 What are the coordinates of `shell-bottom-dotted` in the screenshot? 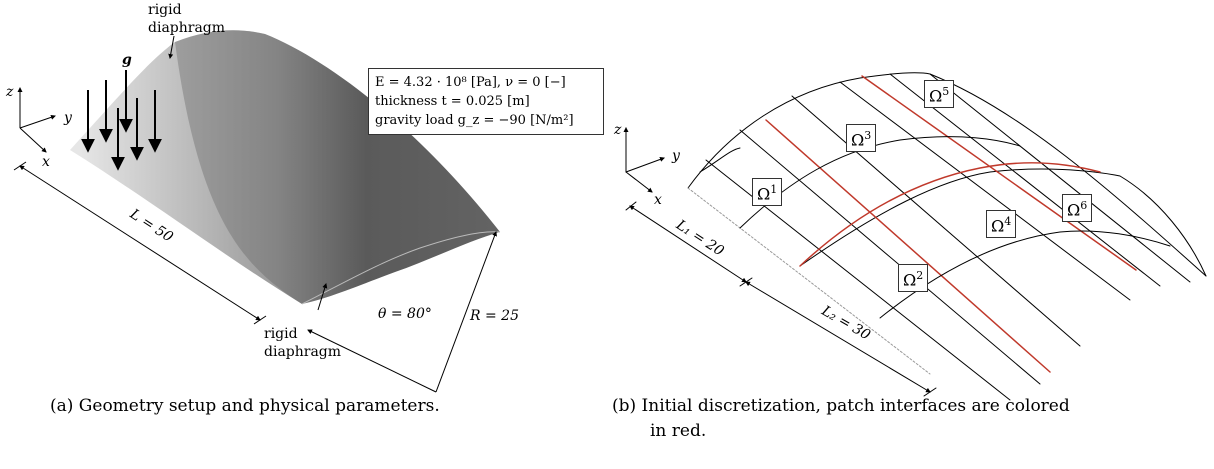 It's located at (809, 281).